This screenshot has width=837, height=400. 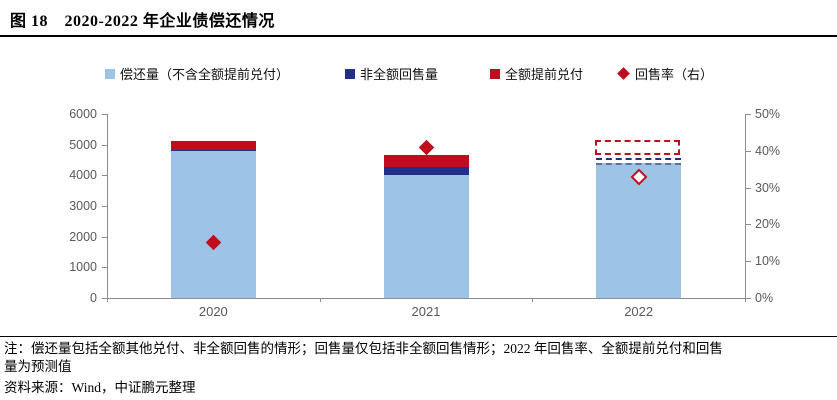 I want to click on footer-divider, so click(x=418, y=336).